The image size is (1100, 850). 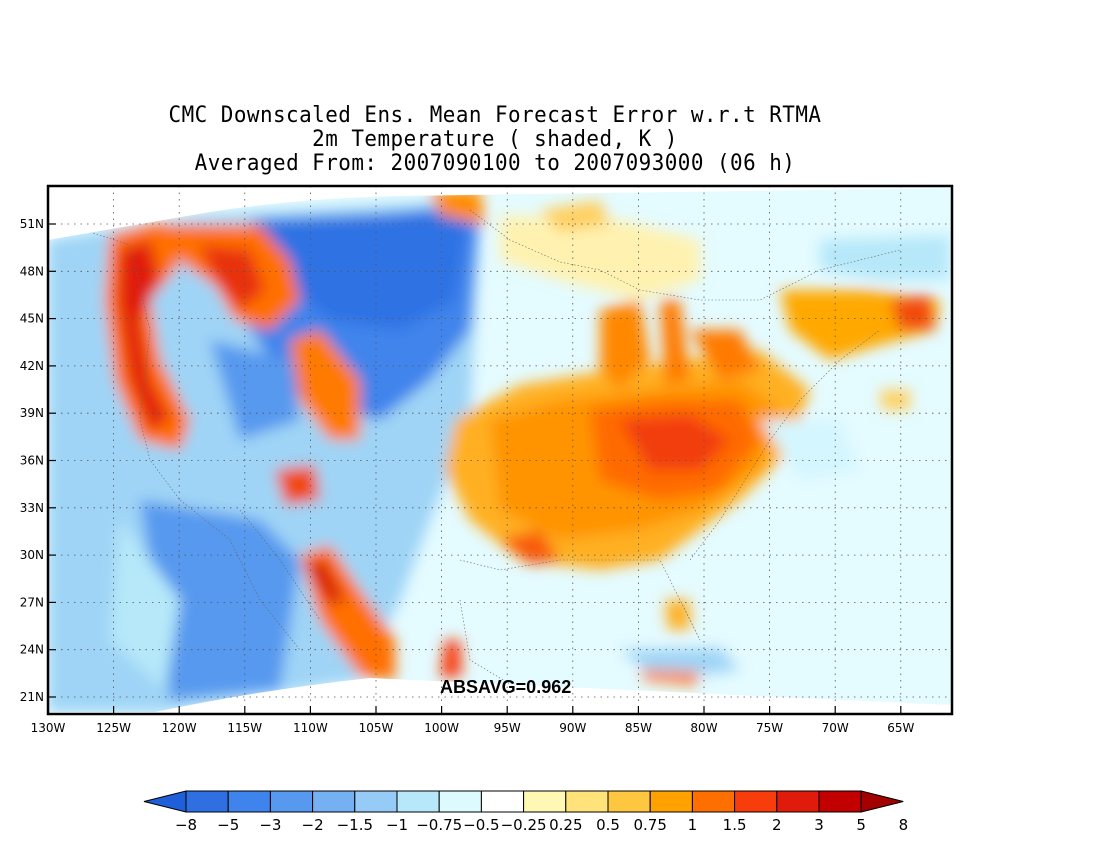 I want to click on colorbar-label: −0.25, so click(x=524, y=825).